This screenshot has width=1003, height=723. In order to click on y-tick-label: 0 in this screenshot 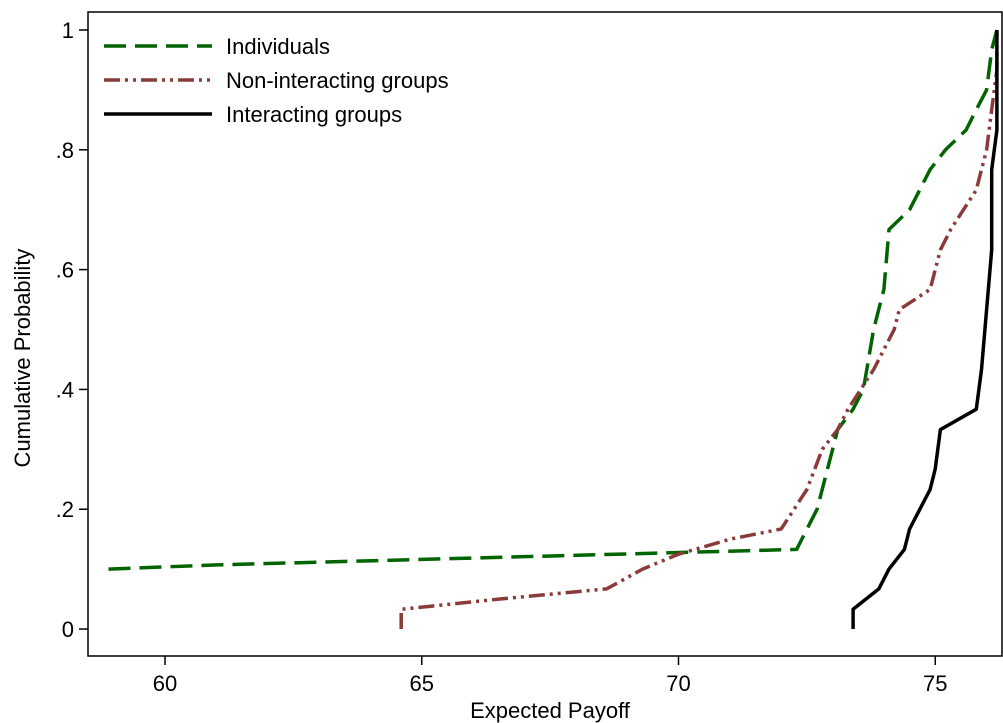, I will do `click(68, 629)`.